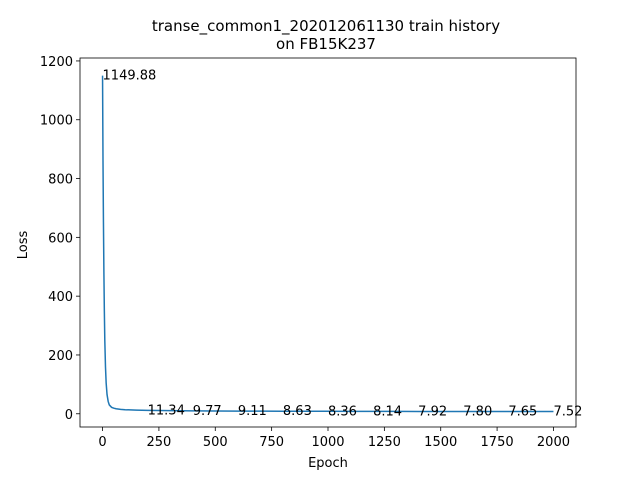 The image size is (640, 480). What do you see at coordinates (60, 297) in the screenshot?
I see `y-tick-label: 400` at bounding box center [60, 297].